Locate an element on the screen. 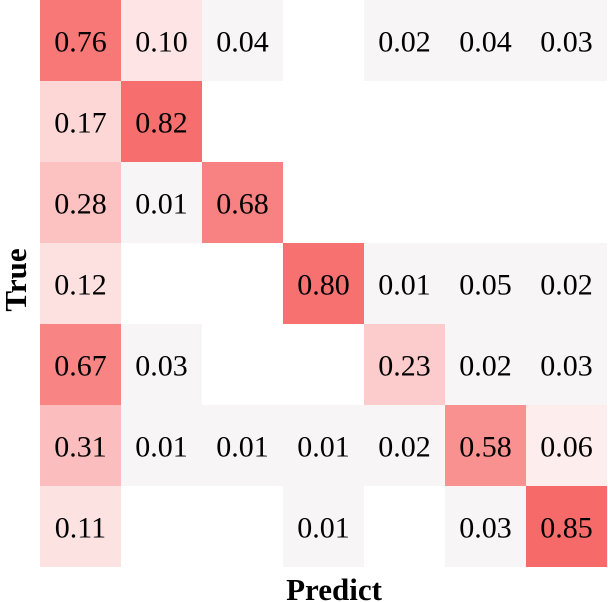 Image resolution: width=608 pixels, height=602 pixels. cell-value-label: 0.17 is located at coordinates (80, 123).